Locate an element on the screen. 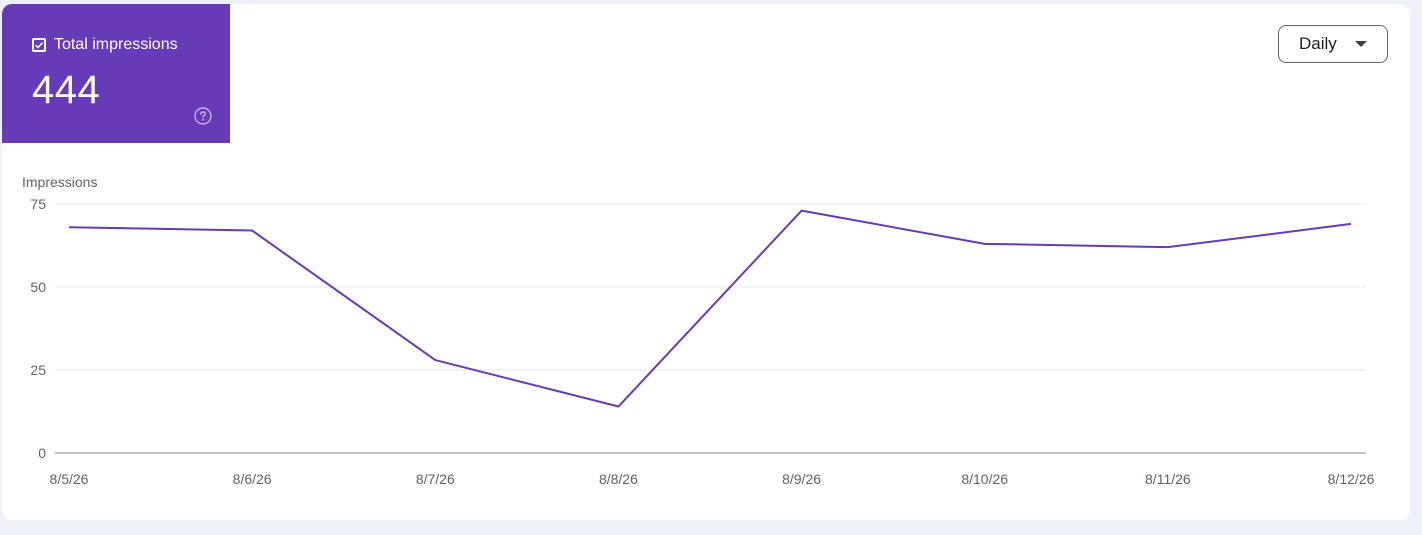 Image resolution: width=1422 pixels, height=535 pixels. x-tick-label: 8/9/26 is located at coordinates (801, 479).